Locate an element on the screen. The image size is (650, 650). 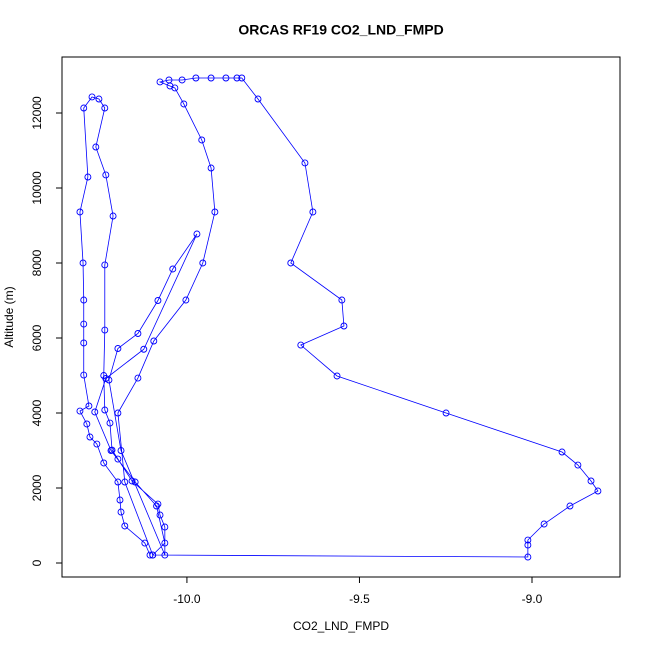
y-tick-label: 6000 is located at coordinates (37, 337).